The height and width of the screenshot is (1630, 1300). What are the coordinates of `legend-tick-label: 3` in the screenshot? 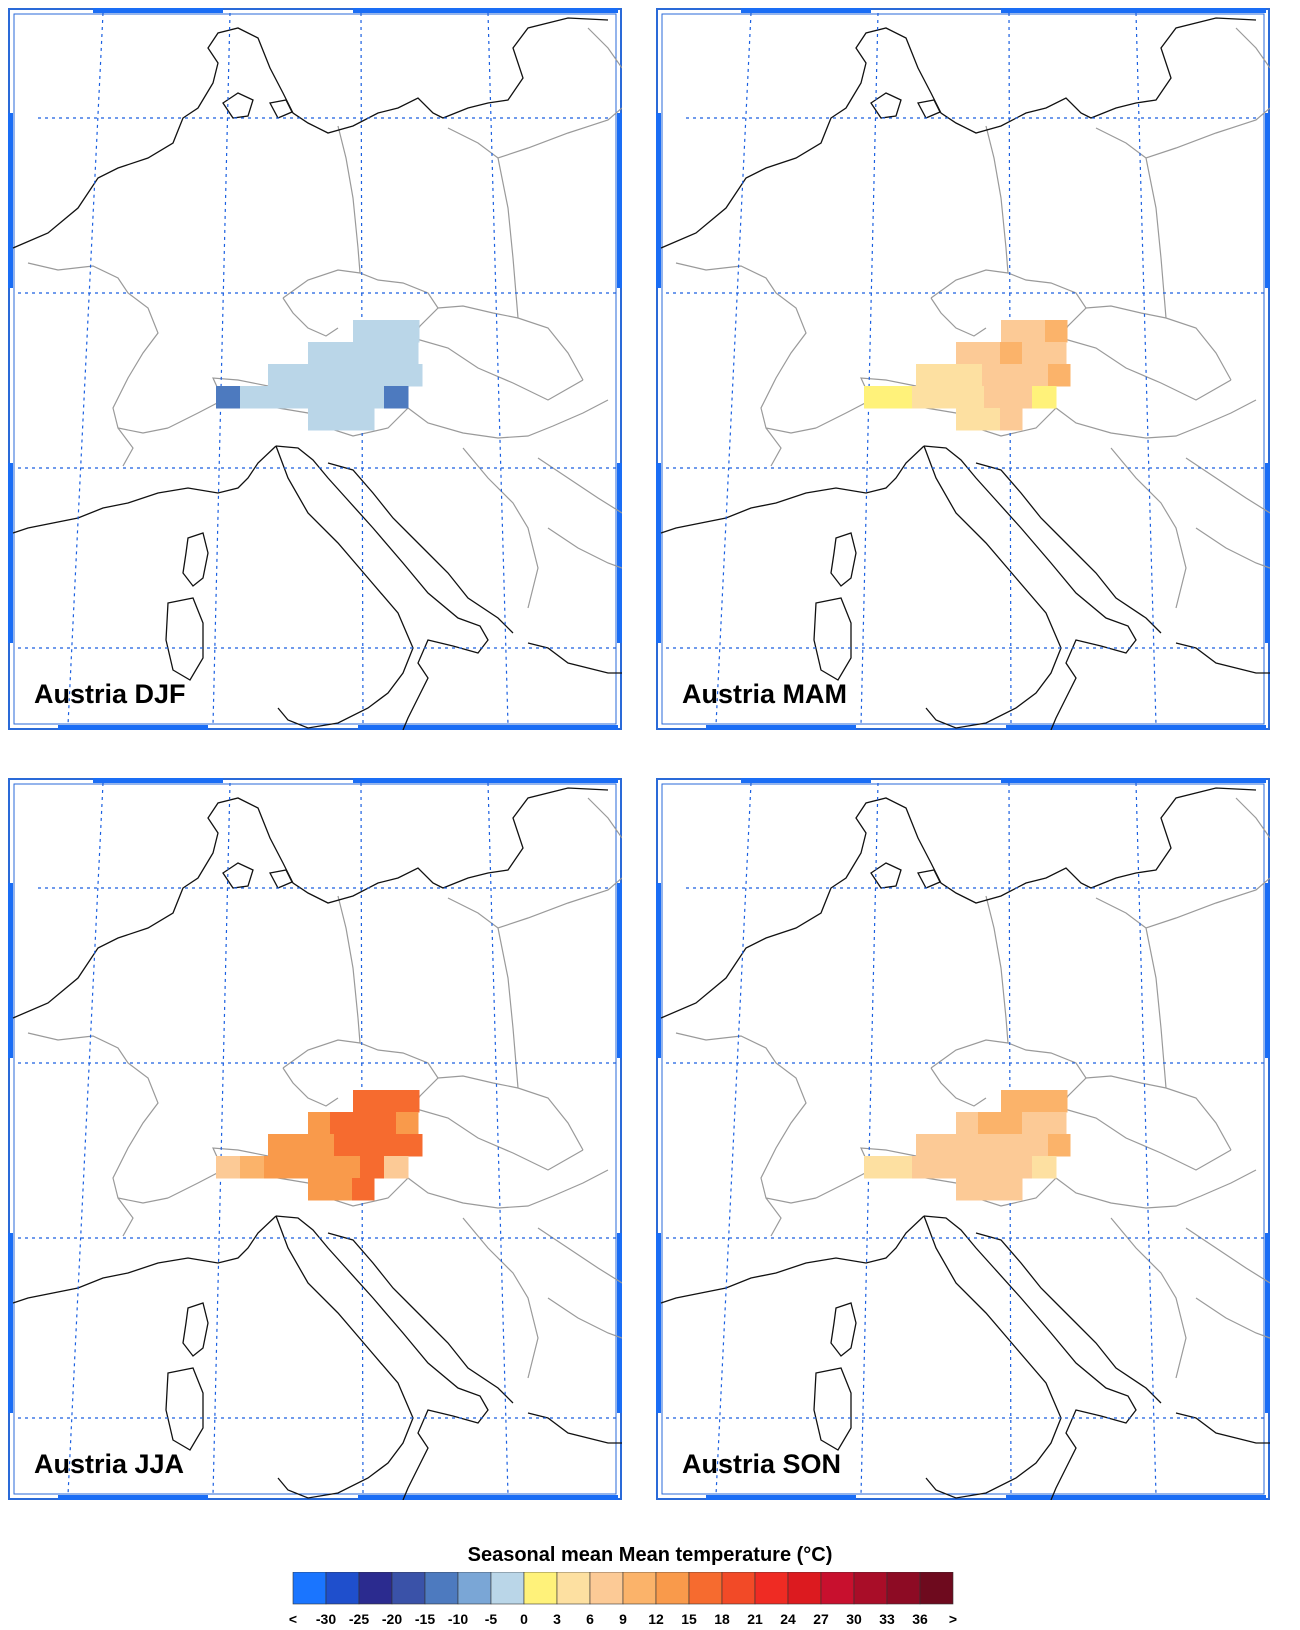 It's located at (557, 1619).